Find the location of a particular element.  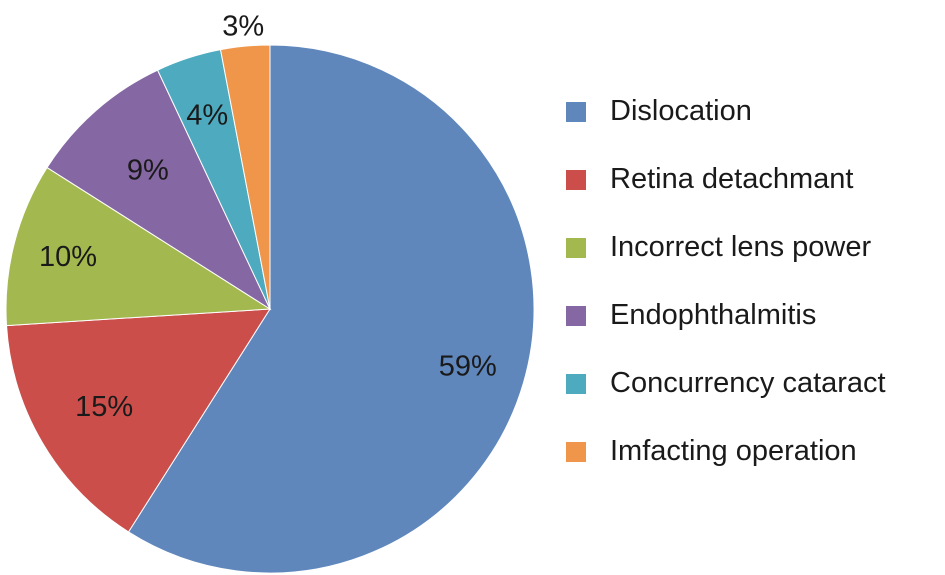

legend-label: Incorrect lens power is located at coordinates (741, 247).